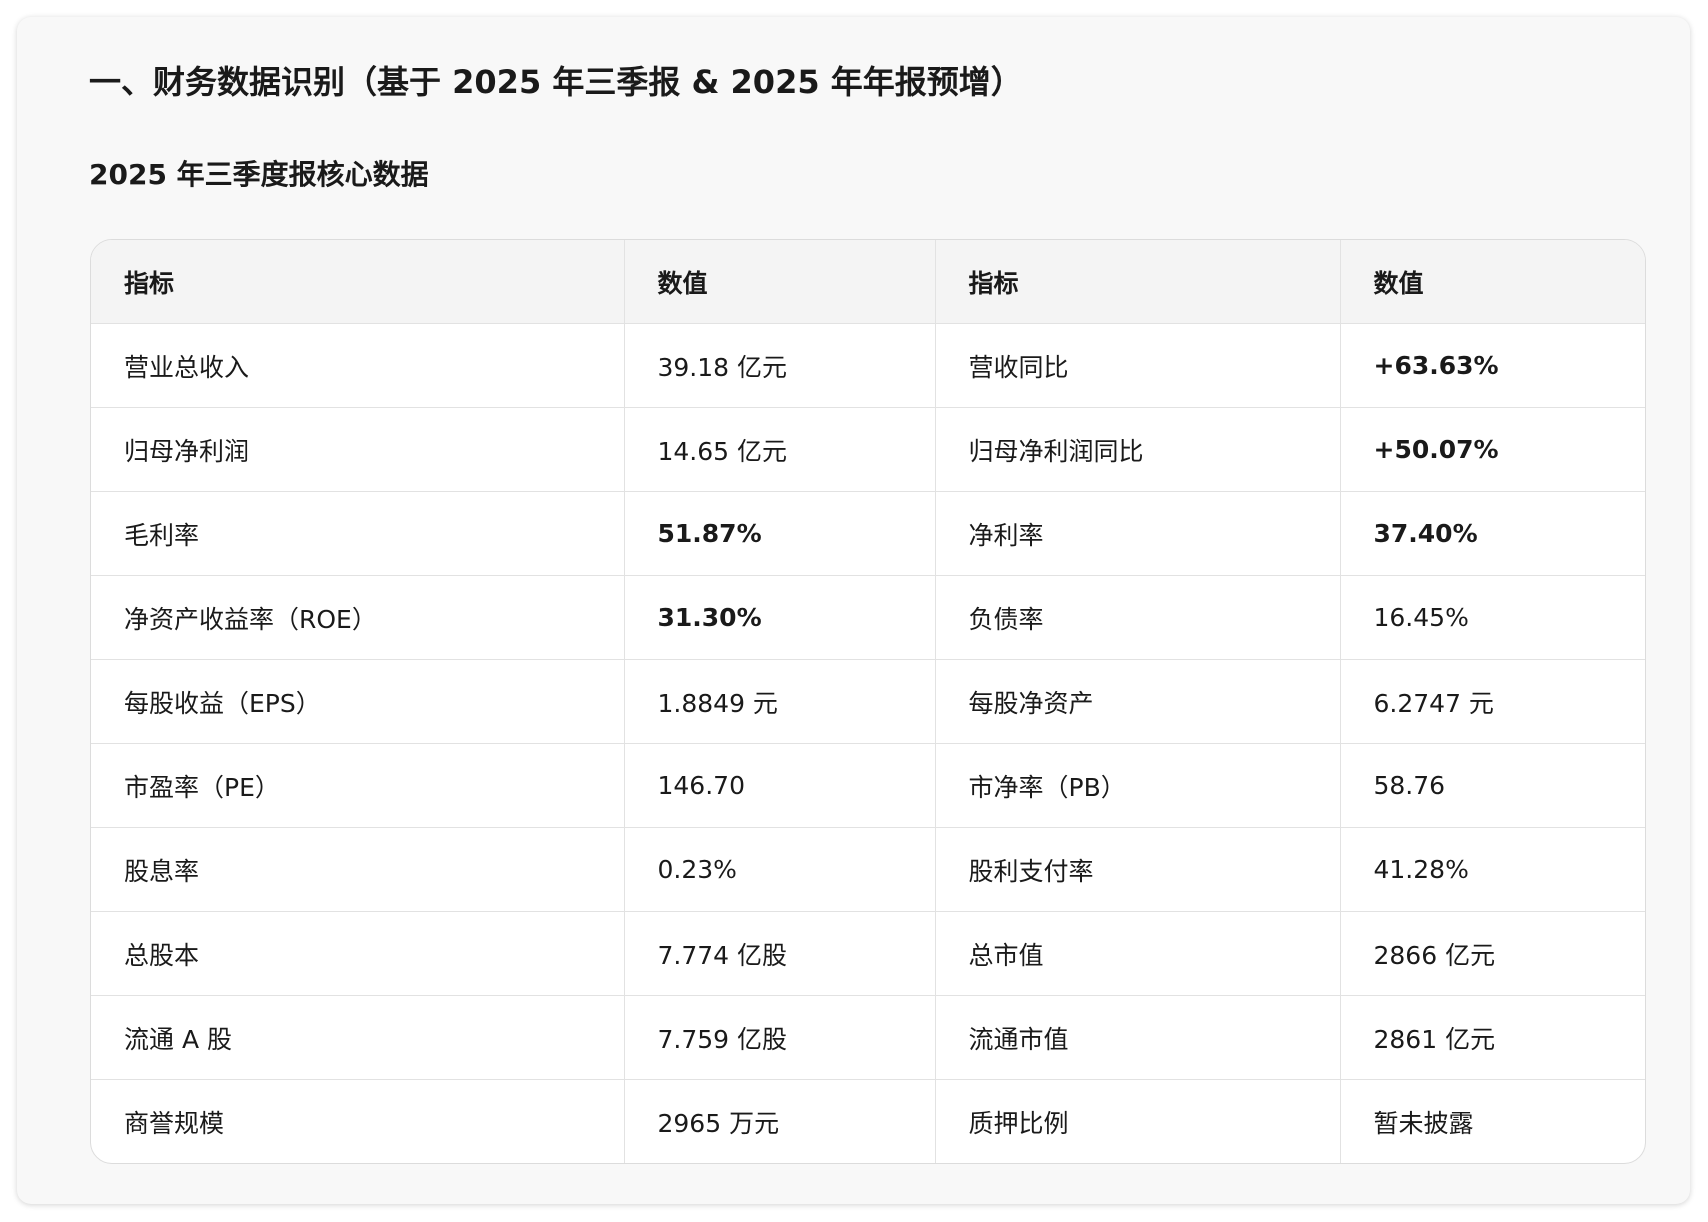 The height and width of the screenshot is (1222, 1708). I want to click on table-cell: 51.87%, so click(780, 533).